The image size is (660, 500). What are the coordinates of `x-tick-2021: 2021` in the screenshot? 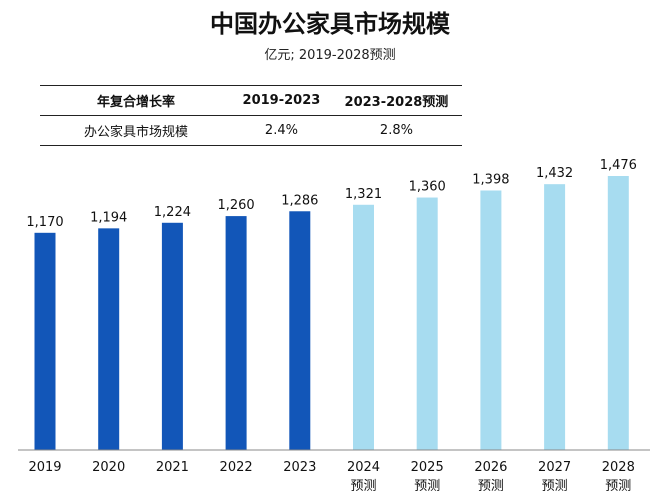 It's located at (172, 467).